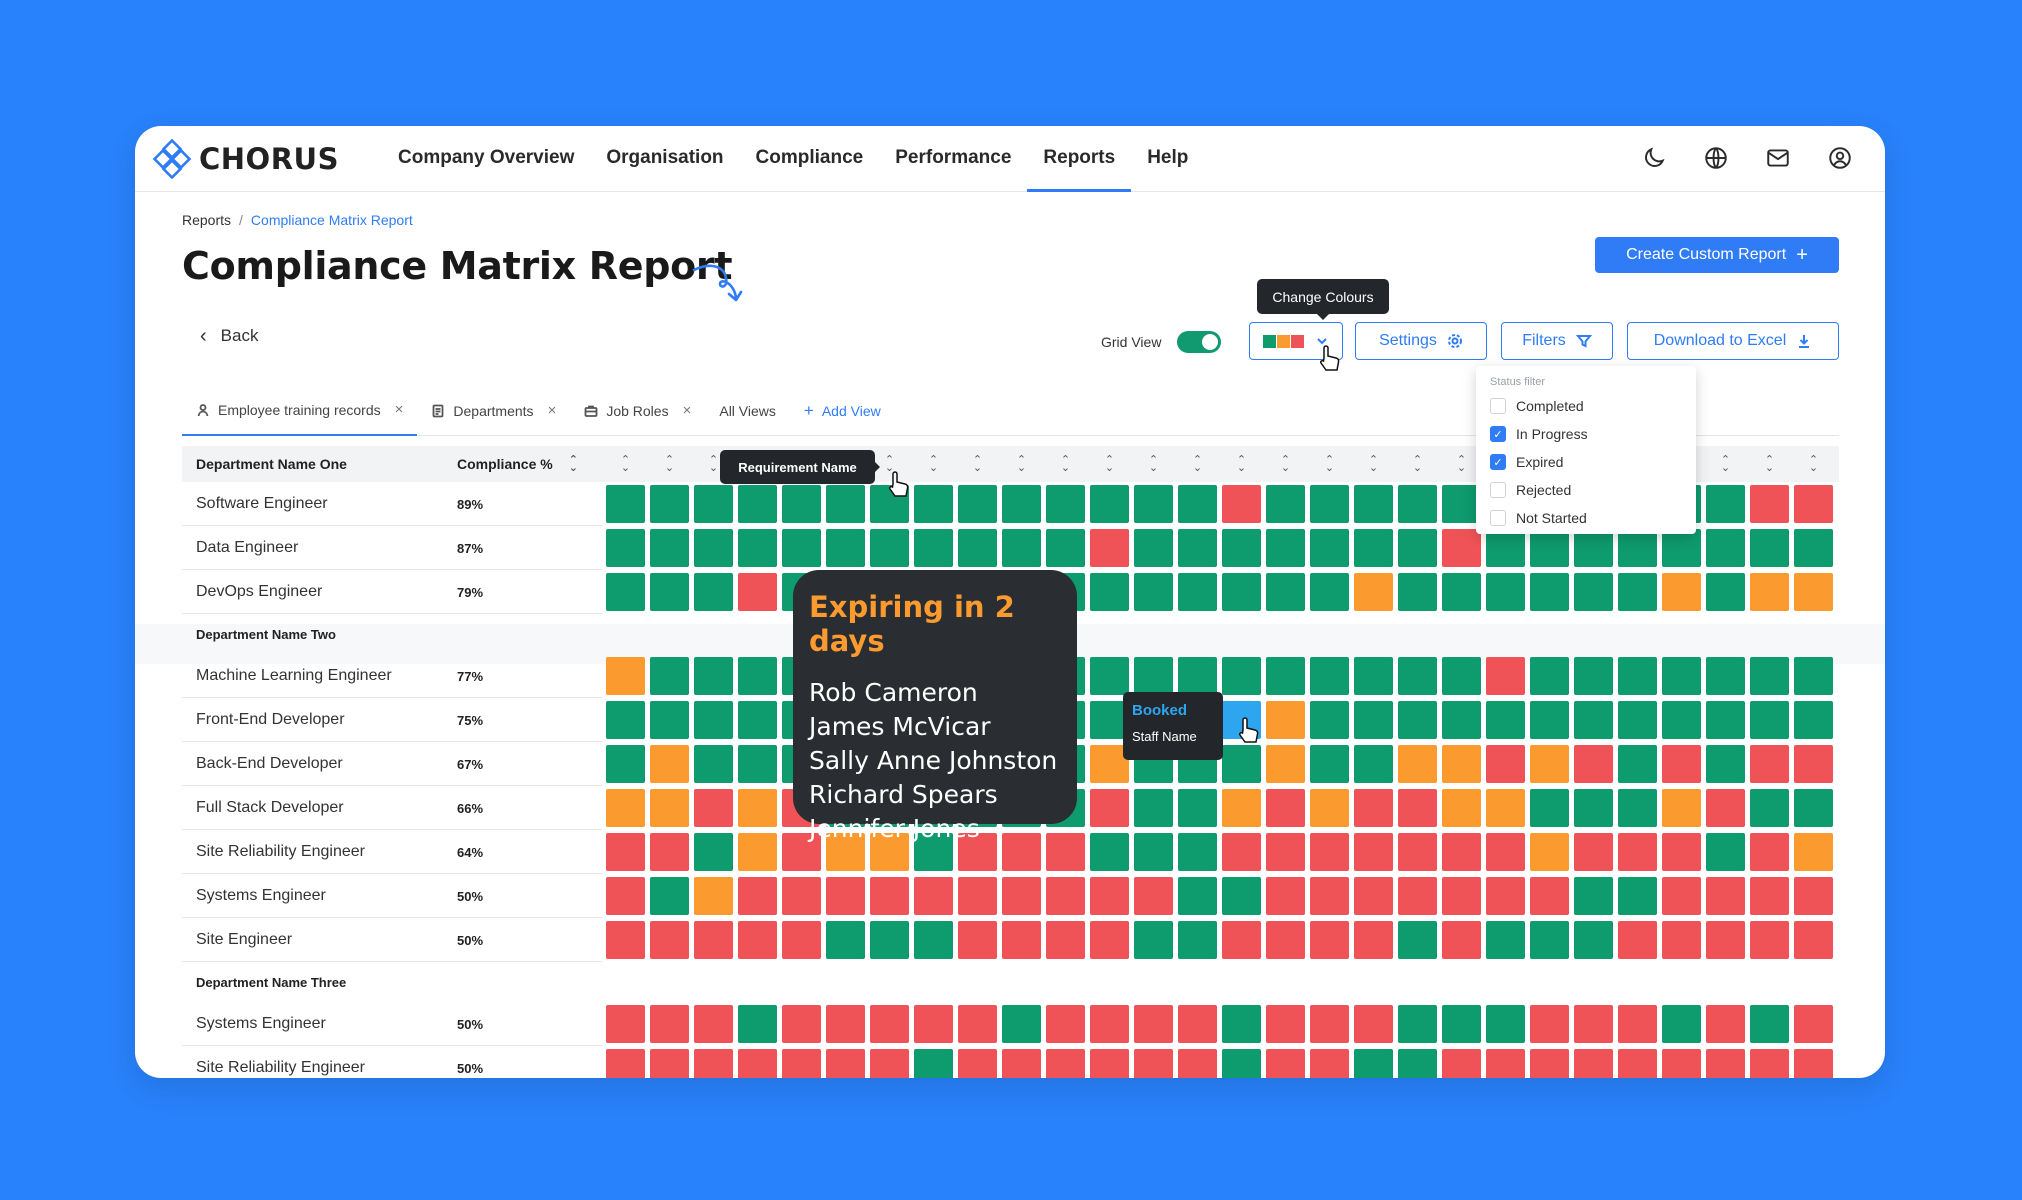 The height and width of the screenshot is (1200, 2022). I want to click on globe-icon, so click(1716, 158).